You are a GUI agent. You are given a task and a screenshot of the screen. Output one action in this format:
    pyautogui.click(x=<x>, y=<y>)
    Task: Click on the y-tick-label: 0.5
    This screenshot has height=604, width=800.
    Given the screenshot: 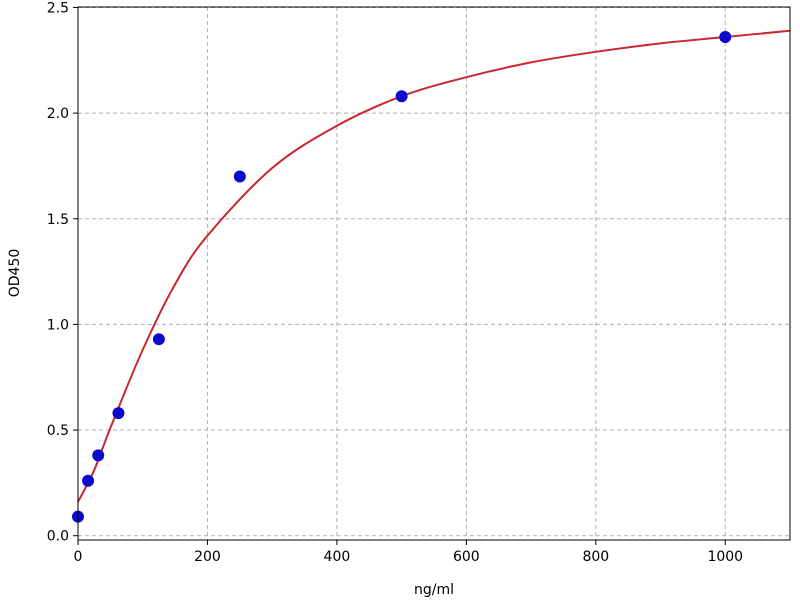 What is the action you would take?
    pyautogui.click(x=58, y=431)
    